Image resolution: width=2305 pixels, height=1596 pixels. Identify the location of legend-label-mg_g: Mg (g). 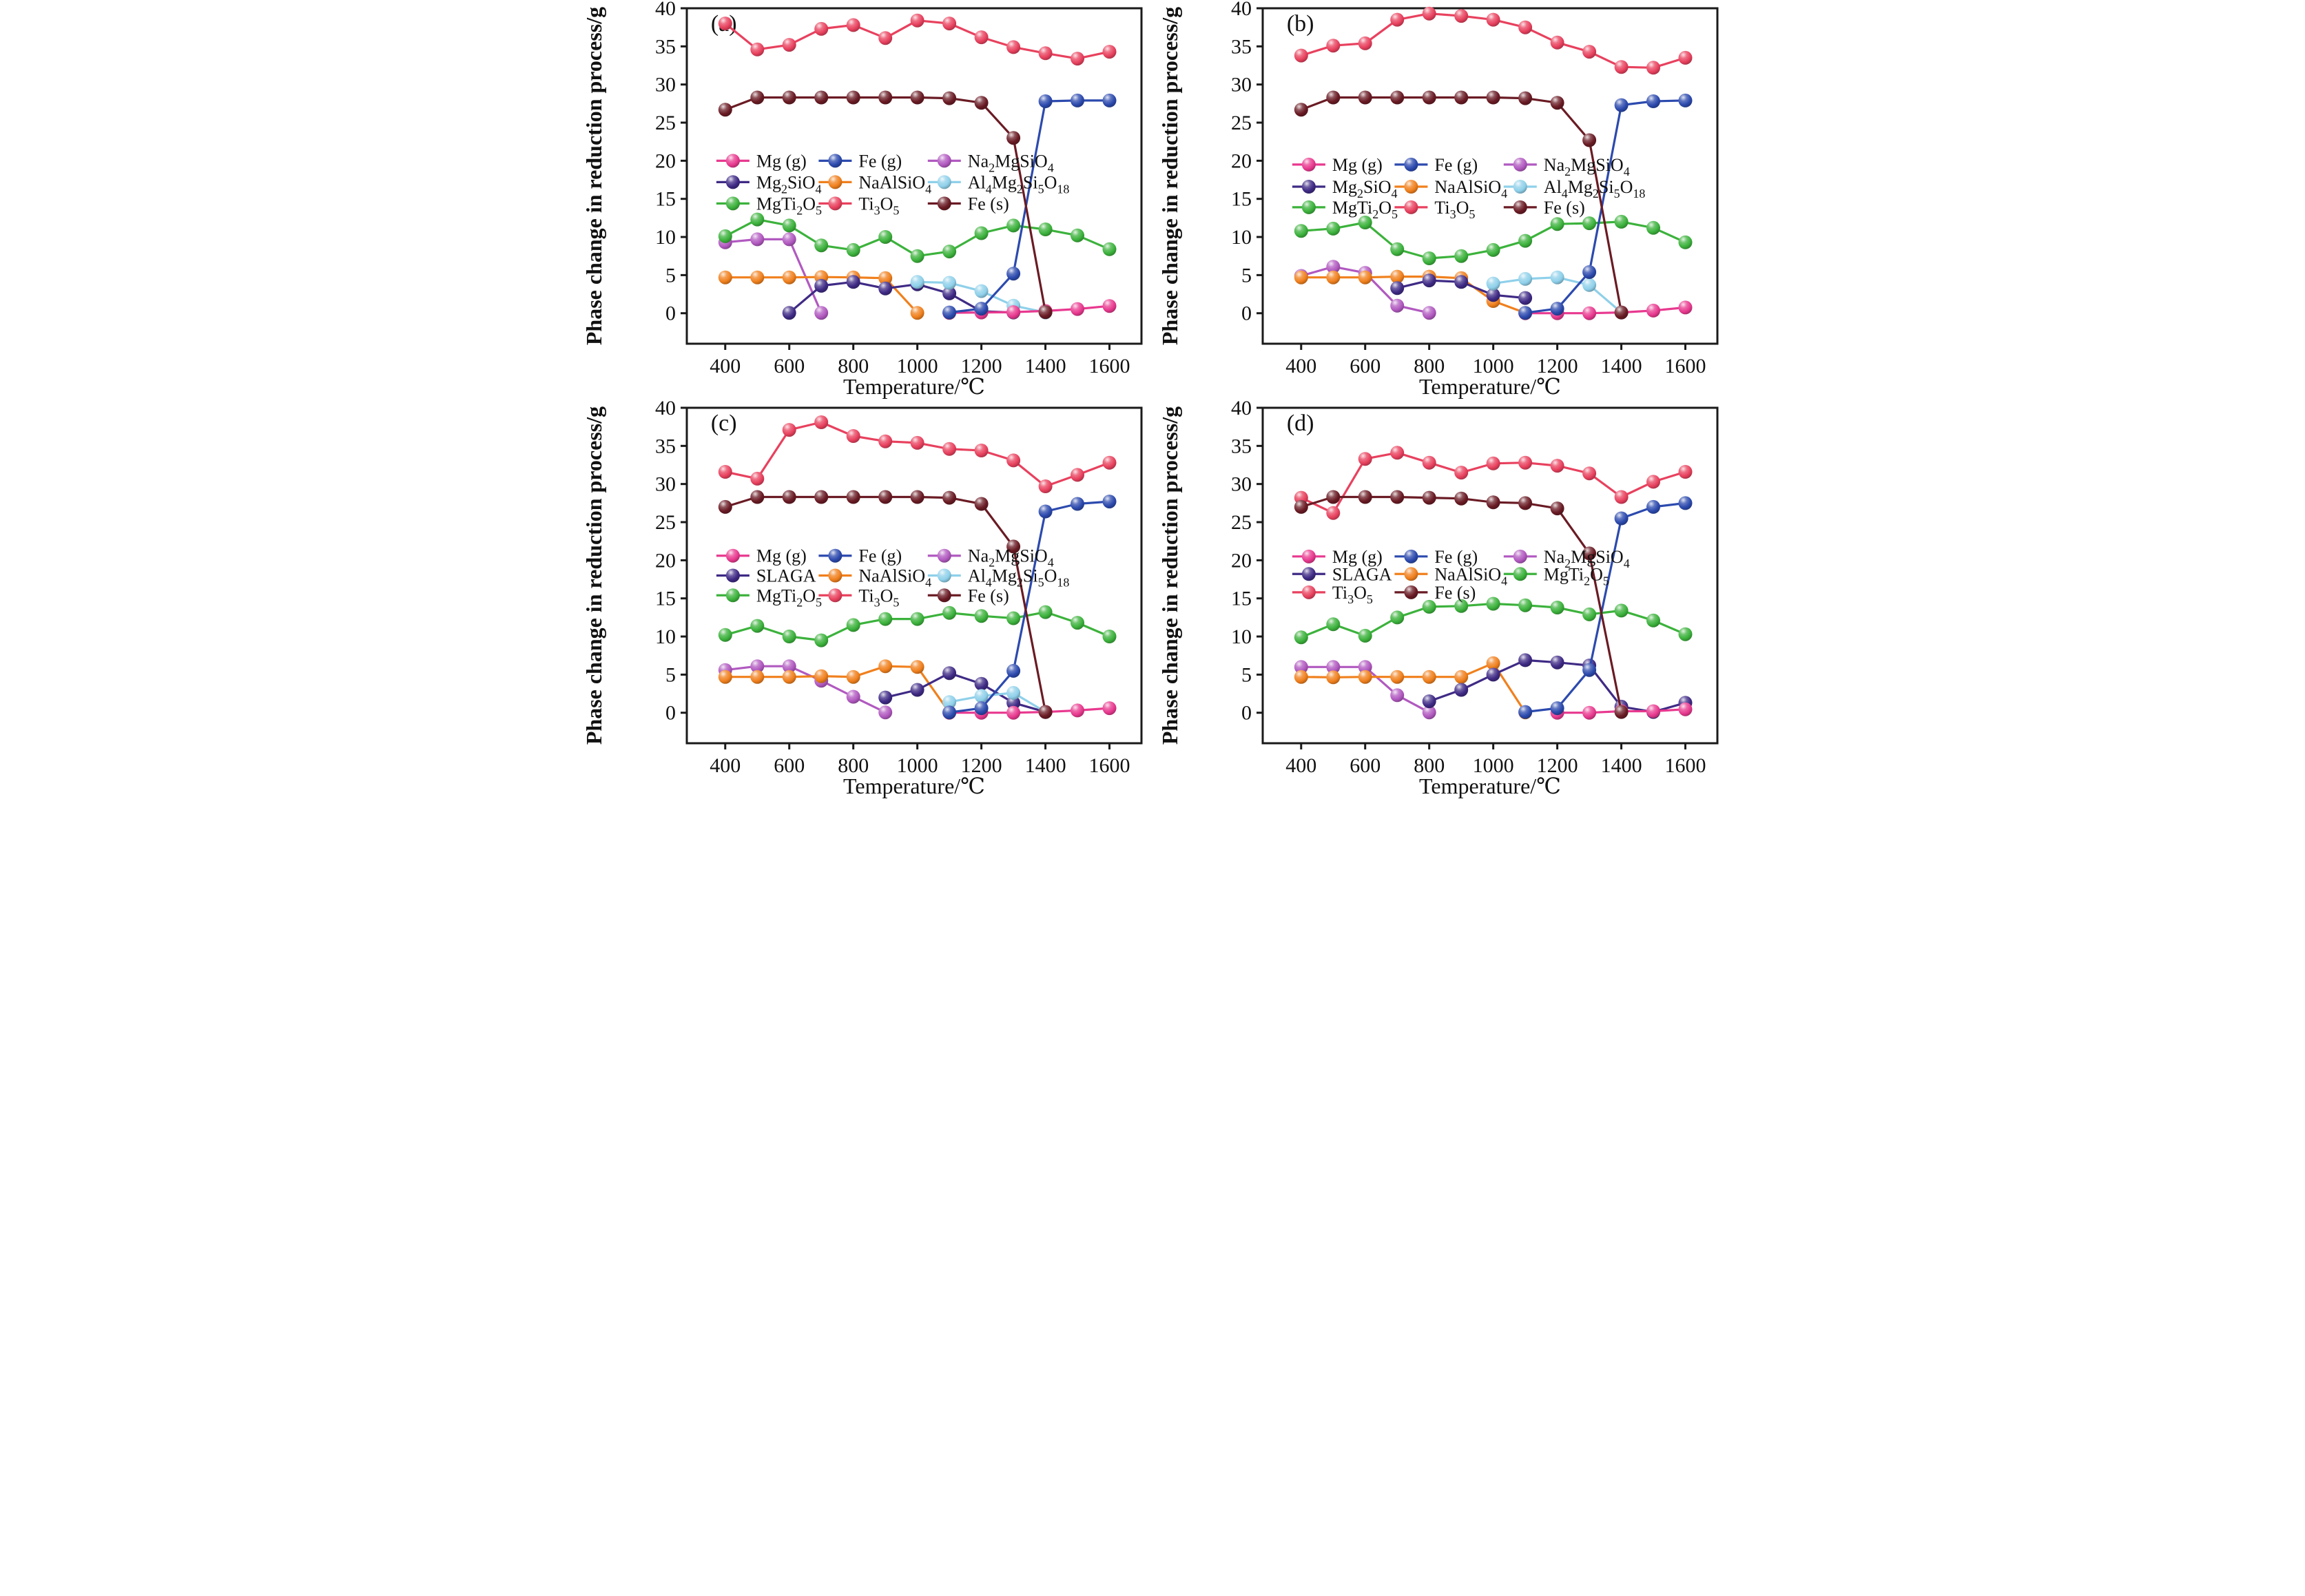
(781, 161).